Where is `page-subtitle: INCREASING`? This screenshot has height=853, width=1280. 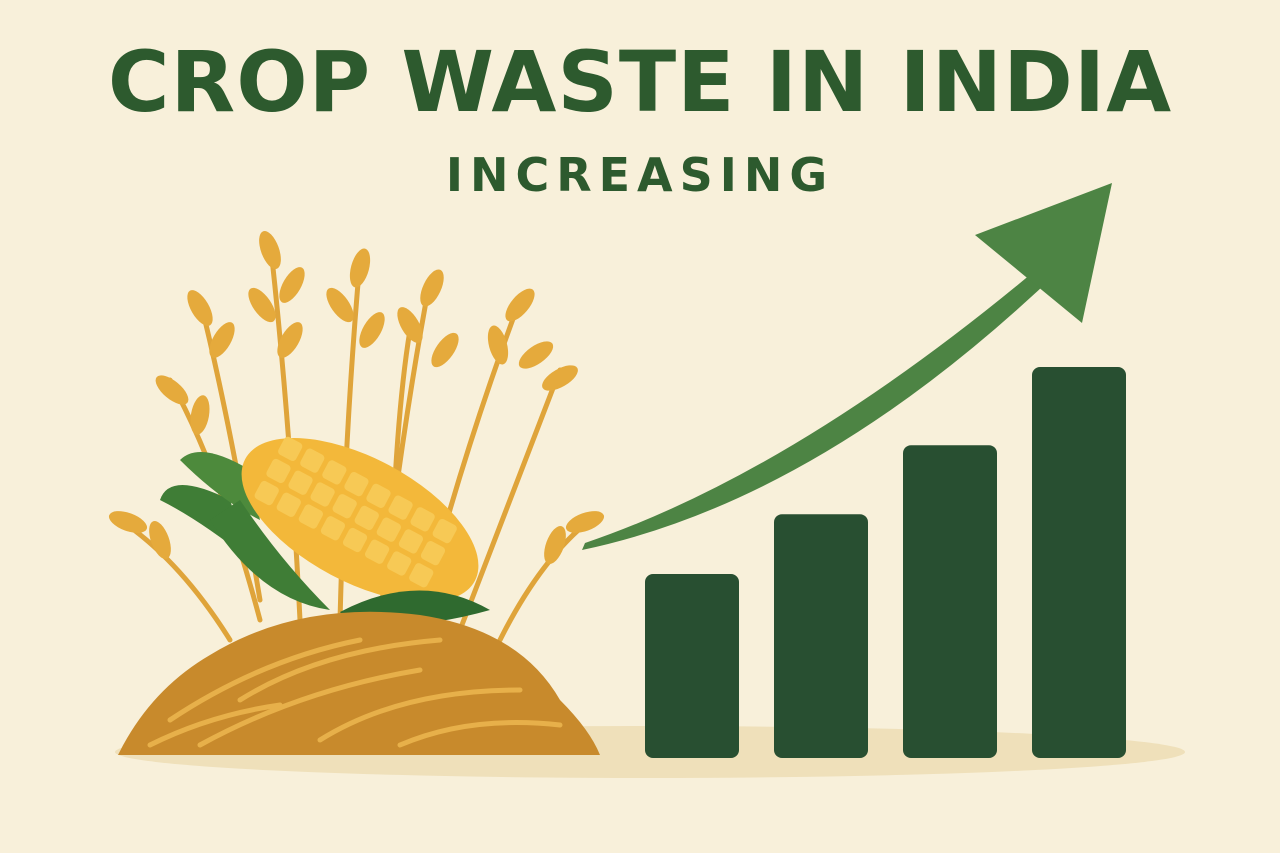
page-subtitle: INCREASING is located at coordinates (640, 175).